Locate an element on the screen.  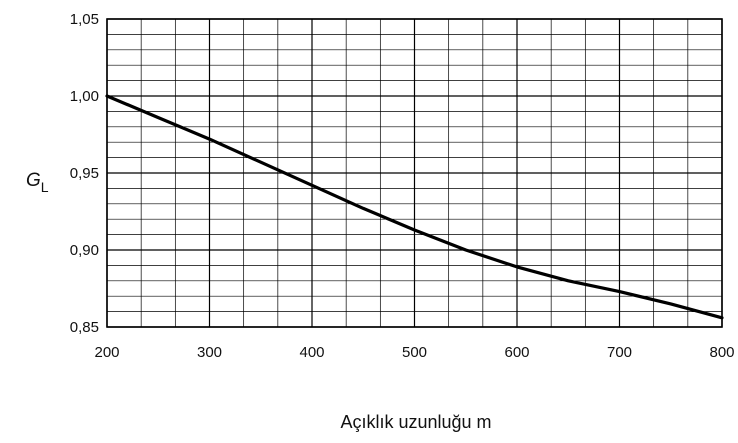
y-tick-label: 1,00 is located at coordinates (84, 96).